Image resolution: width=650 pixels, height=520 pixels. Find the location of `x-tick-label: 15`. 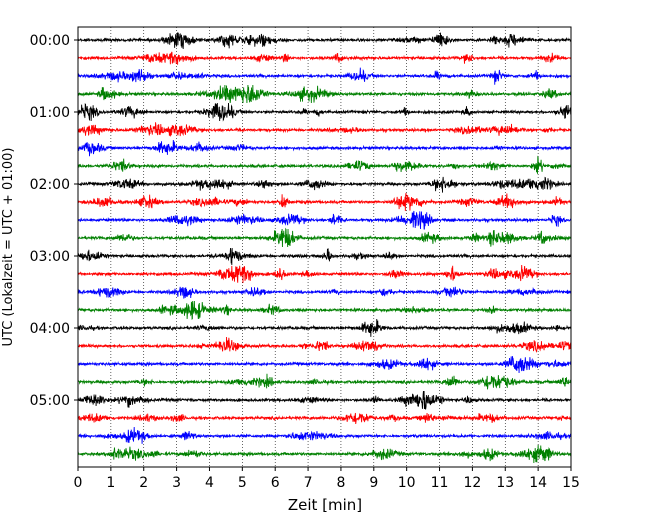

x-tick-label: 15 is located at coordinates (571, 483).